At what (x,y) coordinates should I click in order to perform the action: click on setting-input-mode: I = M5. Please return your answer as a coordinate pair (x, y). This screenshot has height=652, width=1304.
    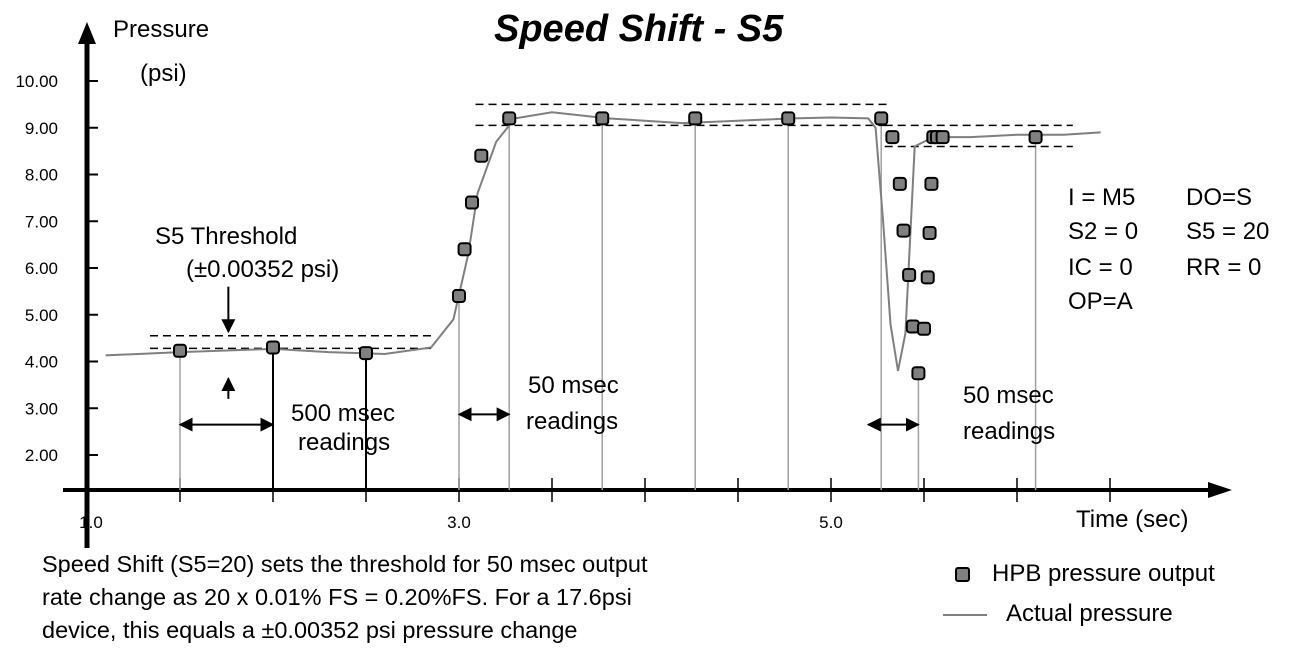
    Looking at the image, I should click on (1102, 197).